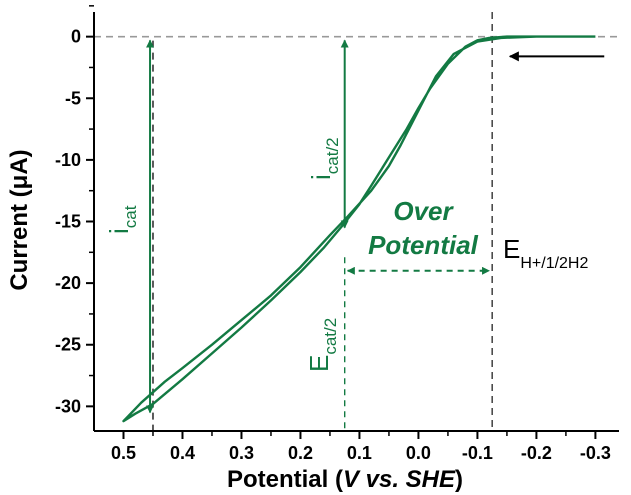 The image size is (631, 495). I want to click on x-tick-label: 0.3, so click(241, 453).